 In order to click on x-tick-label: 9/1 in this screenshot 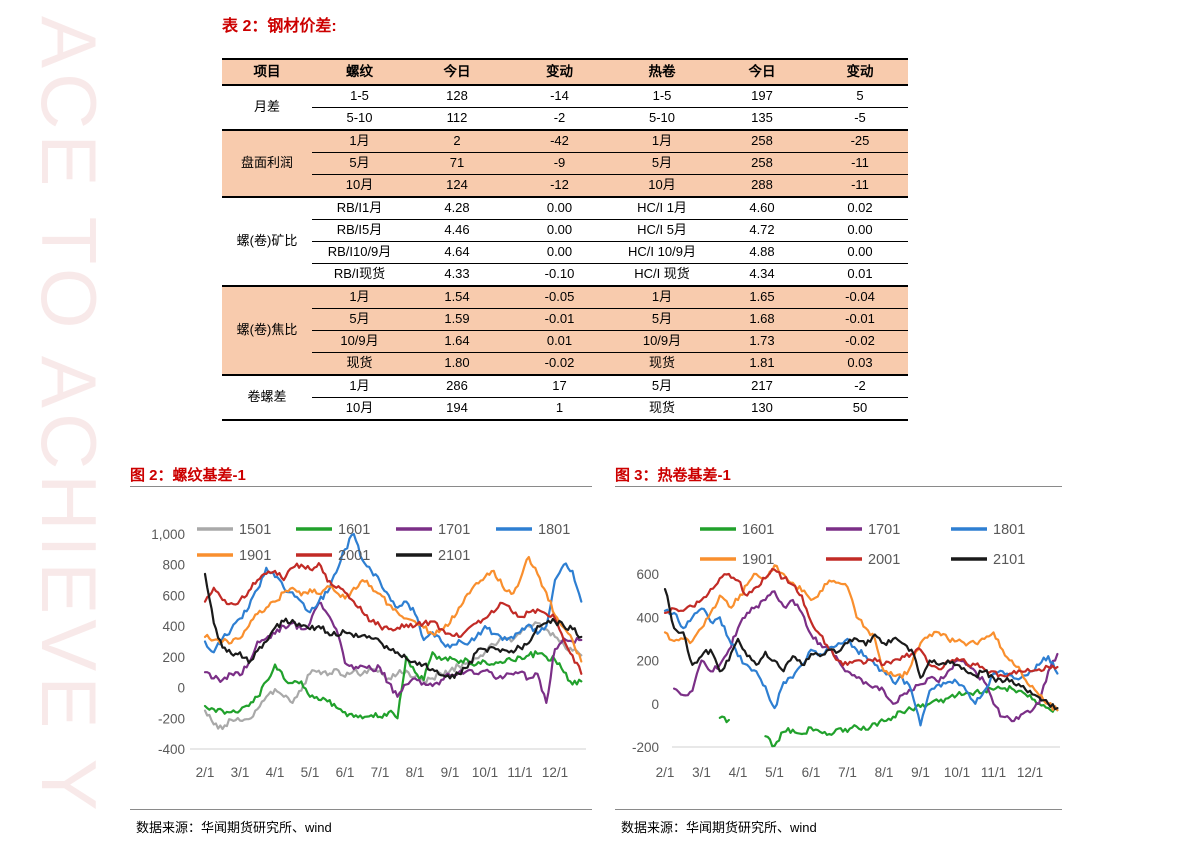, I will do `click(450, 772)`.